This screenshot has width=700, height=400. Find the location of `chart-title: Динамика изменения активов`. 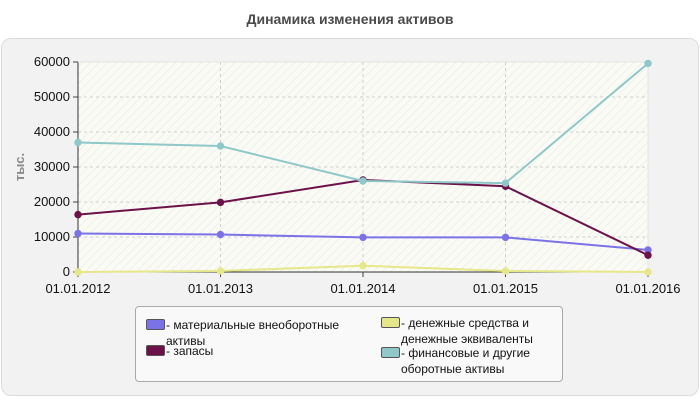

chart-title: Динамика изменения активов is located at coordinates (350, 19).